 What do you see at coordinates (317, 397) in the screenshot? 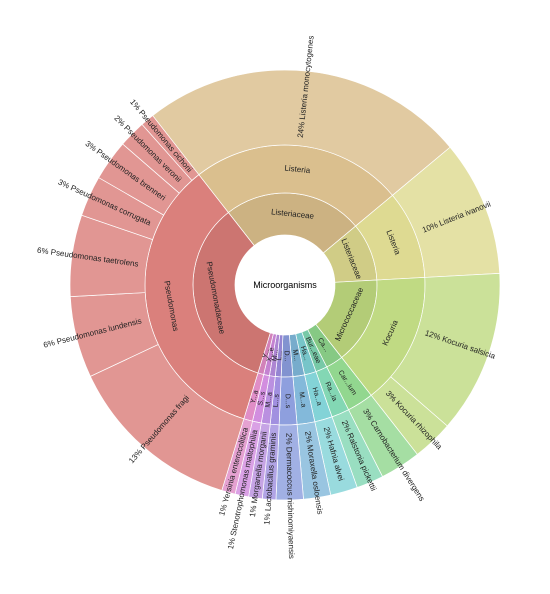
I see `level2-label-ha-a: Ha...a` at bounding box center [317, 397].